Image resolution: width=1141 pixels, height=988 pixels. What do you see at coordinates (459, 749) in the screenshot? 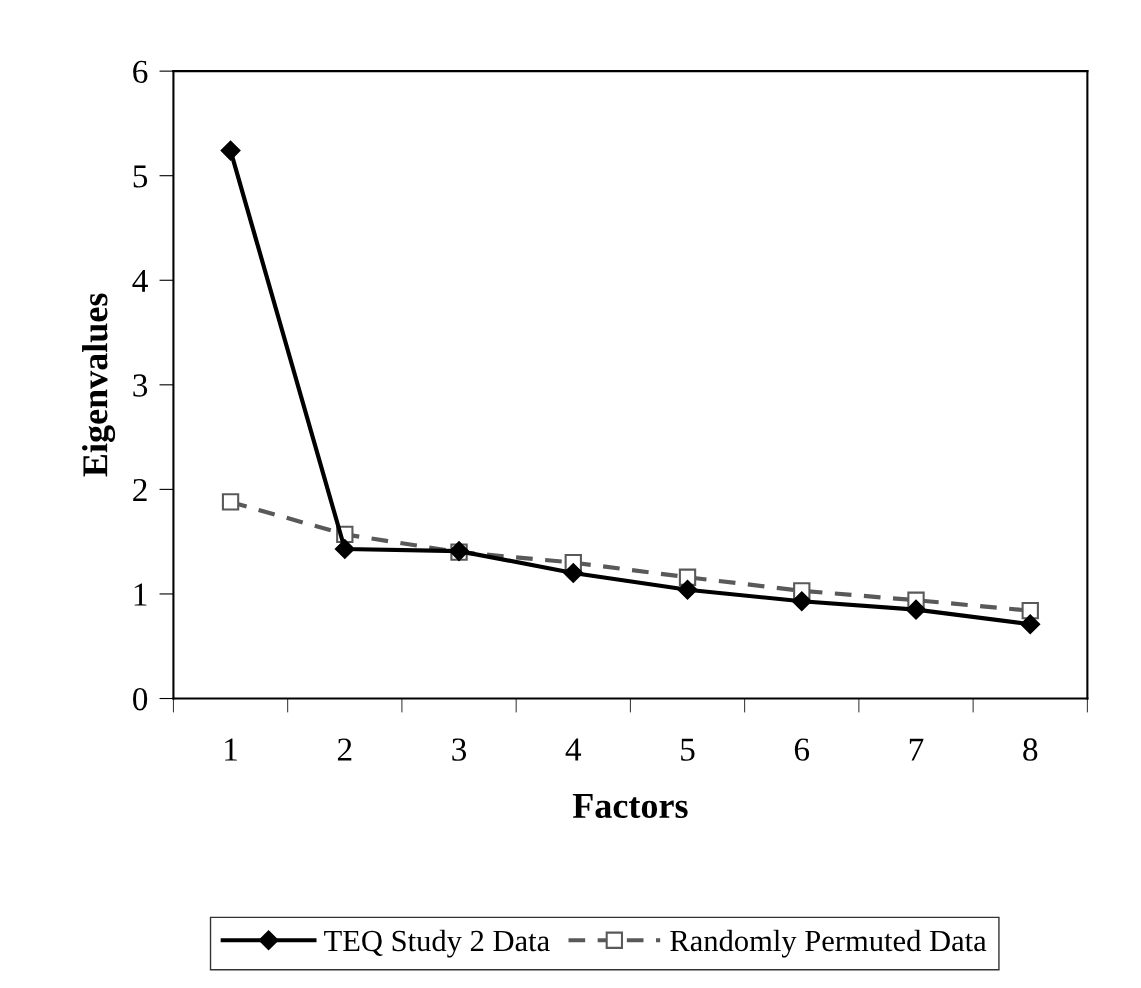
I see `x-tick-label: 3` at bounding box center [459, 749].